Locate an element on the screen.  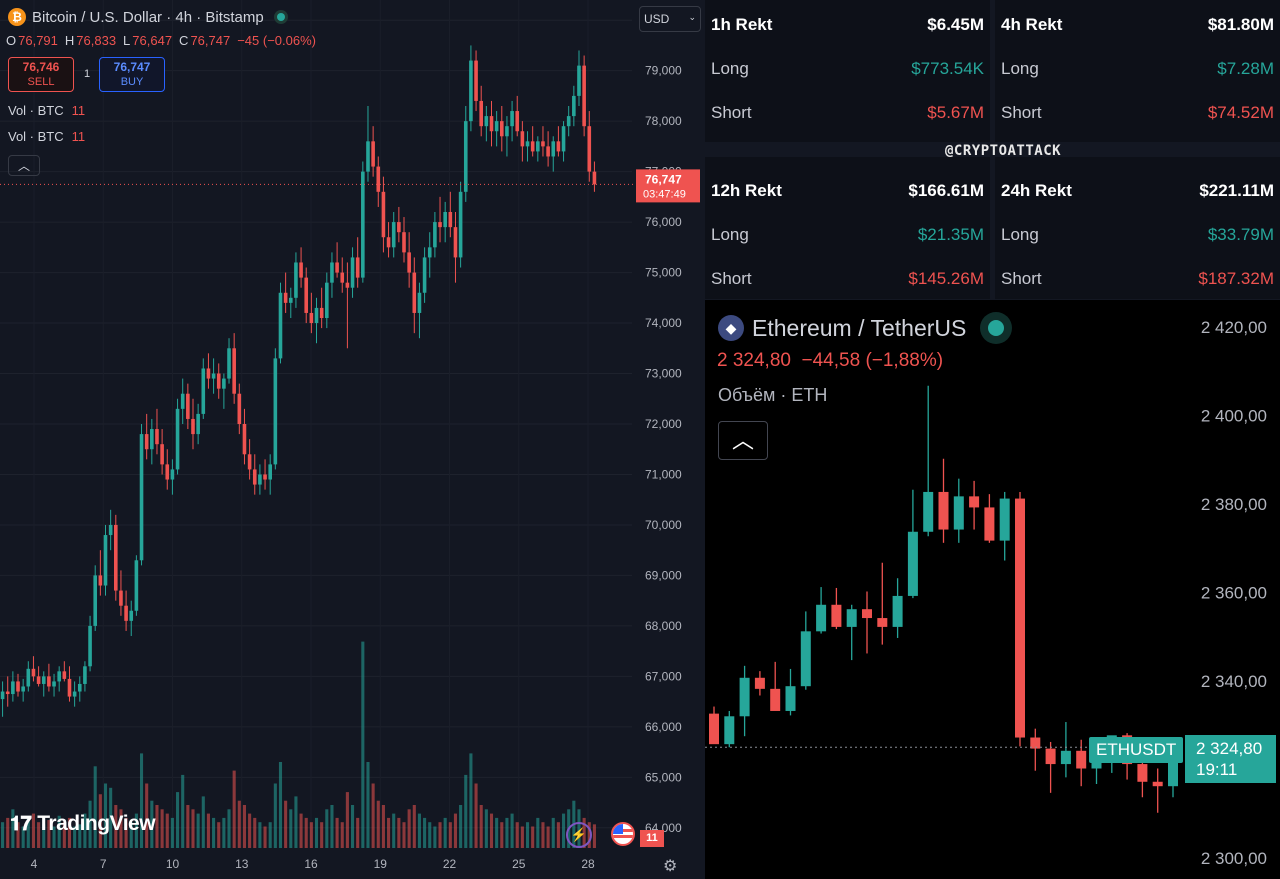
spread-value: 1 is located at coordinates (87, 74).